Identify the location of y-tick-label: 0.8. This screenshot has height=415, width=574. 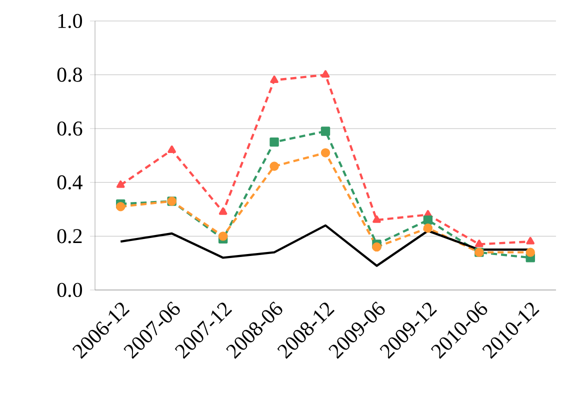
(69, 75).